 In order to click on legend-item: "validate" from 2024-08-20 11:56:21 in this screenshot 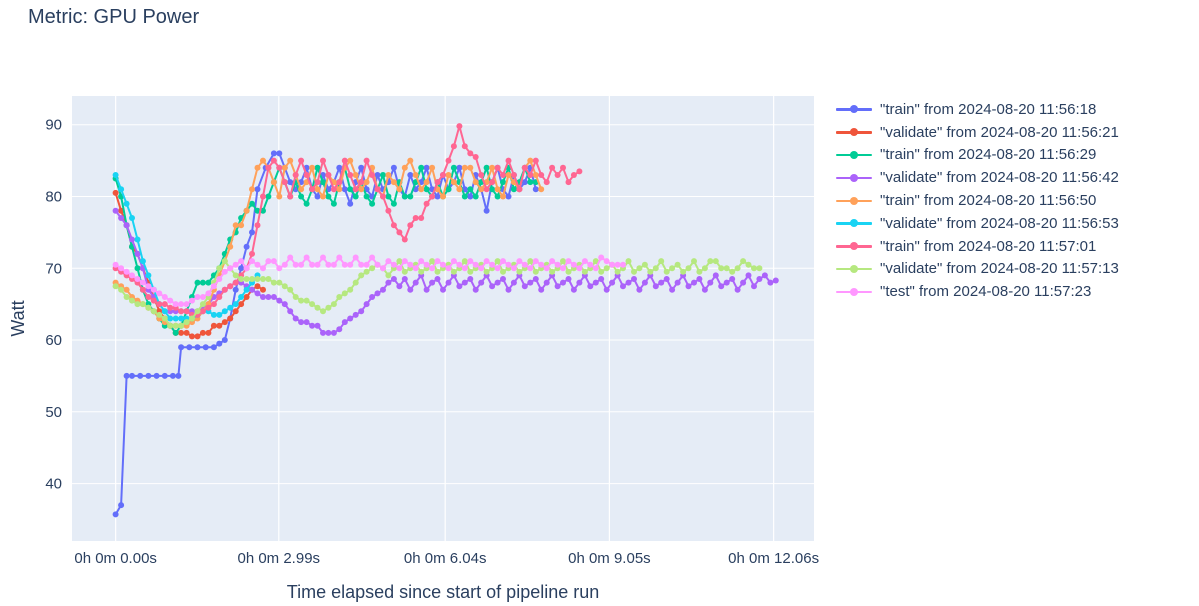, I will do `click(976, 132)`.